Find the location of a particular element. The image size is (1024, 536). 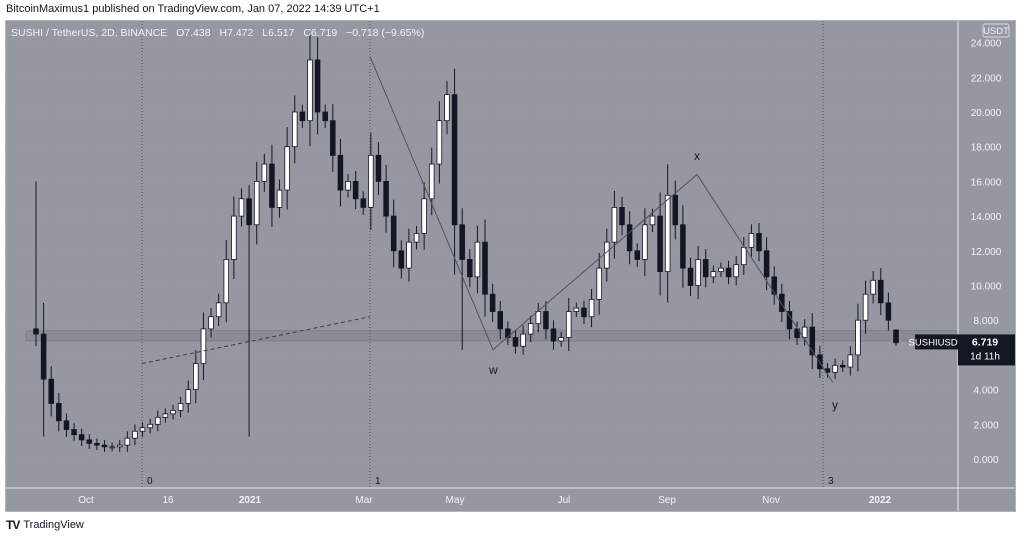

support-zone is located at coordinates (492, 336).